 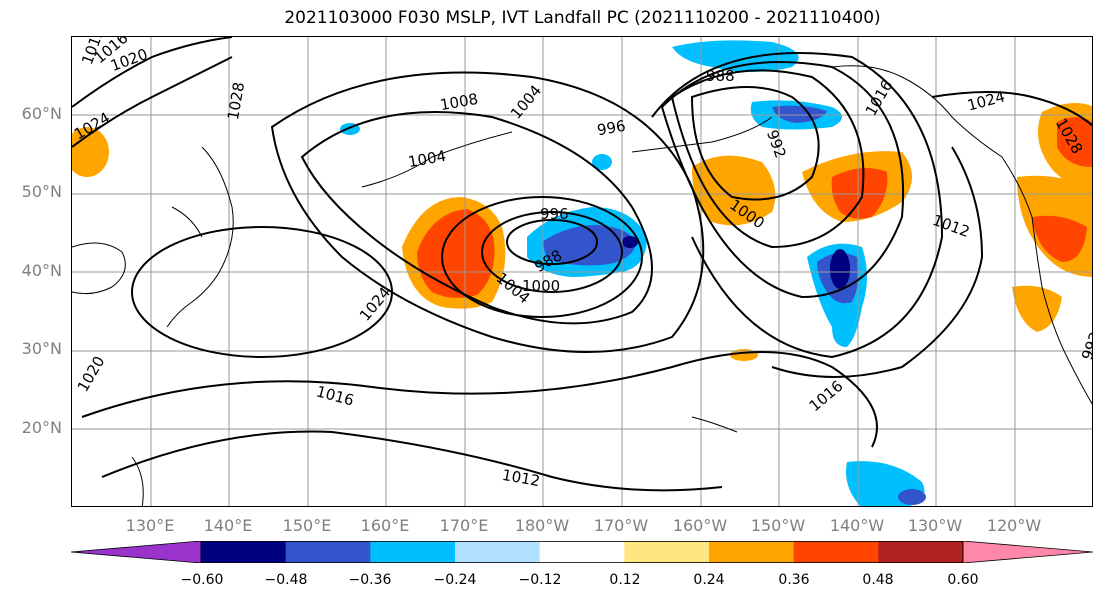 What do you see at coordinates (630, 242) in the screenshot?
I see `ivt-blob-central-core` at bounding box center [630, 242].